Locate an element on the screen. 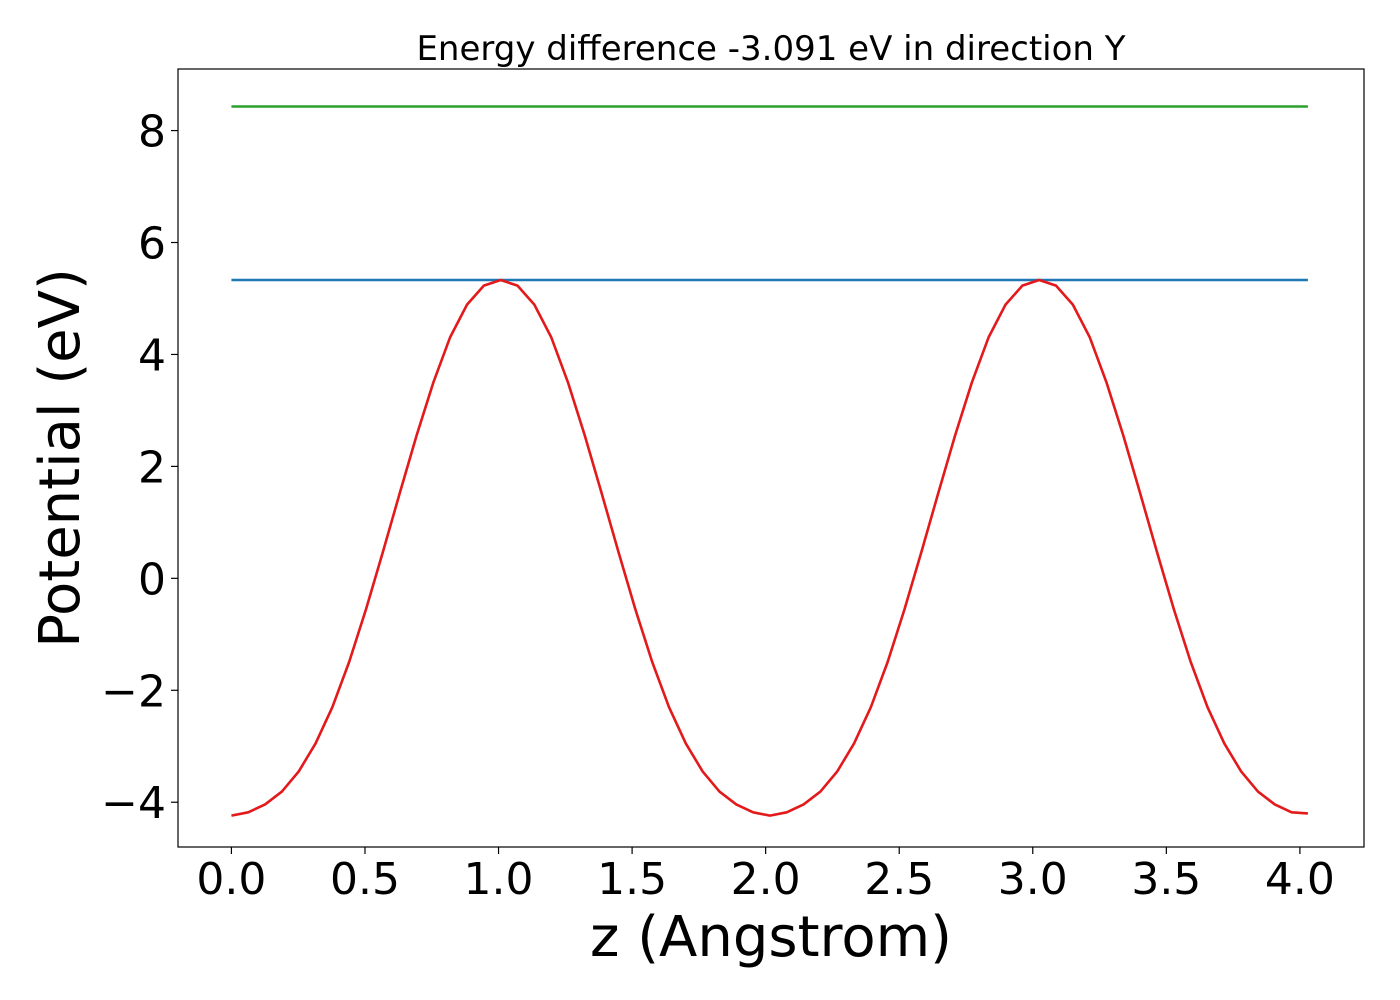  x-tick-label: 0.0 is located at coordinates (231, 879).